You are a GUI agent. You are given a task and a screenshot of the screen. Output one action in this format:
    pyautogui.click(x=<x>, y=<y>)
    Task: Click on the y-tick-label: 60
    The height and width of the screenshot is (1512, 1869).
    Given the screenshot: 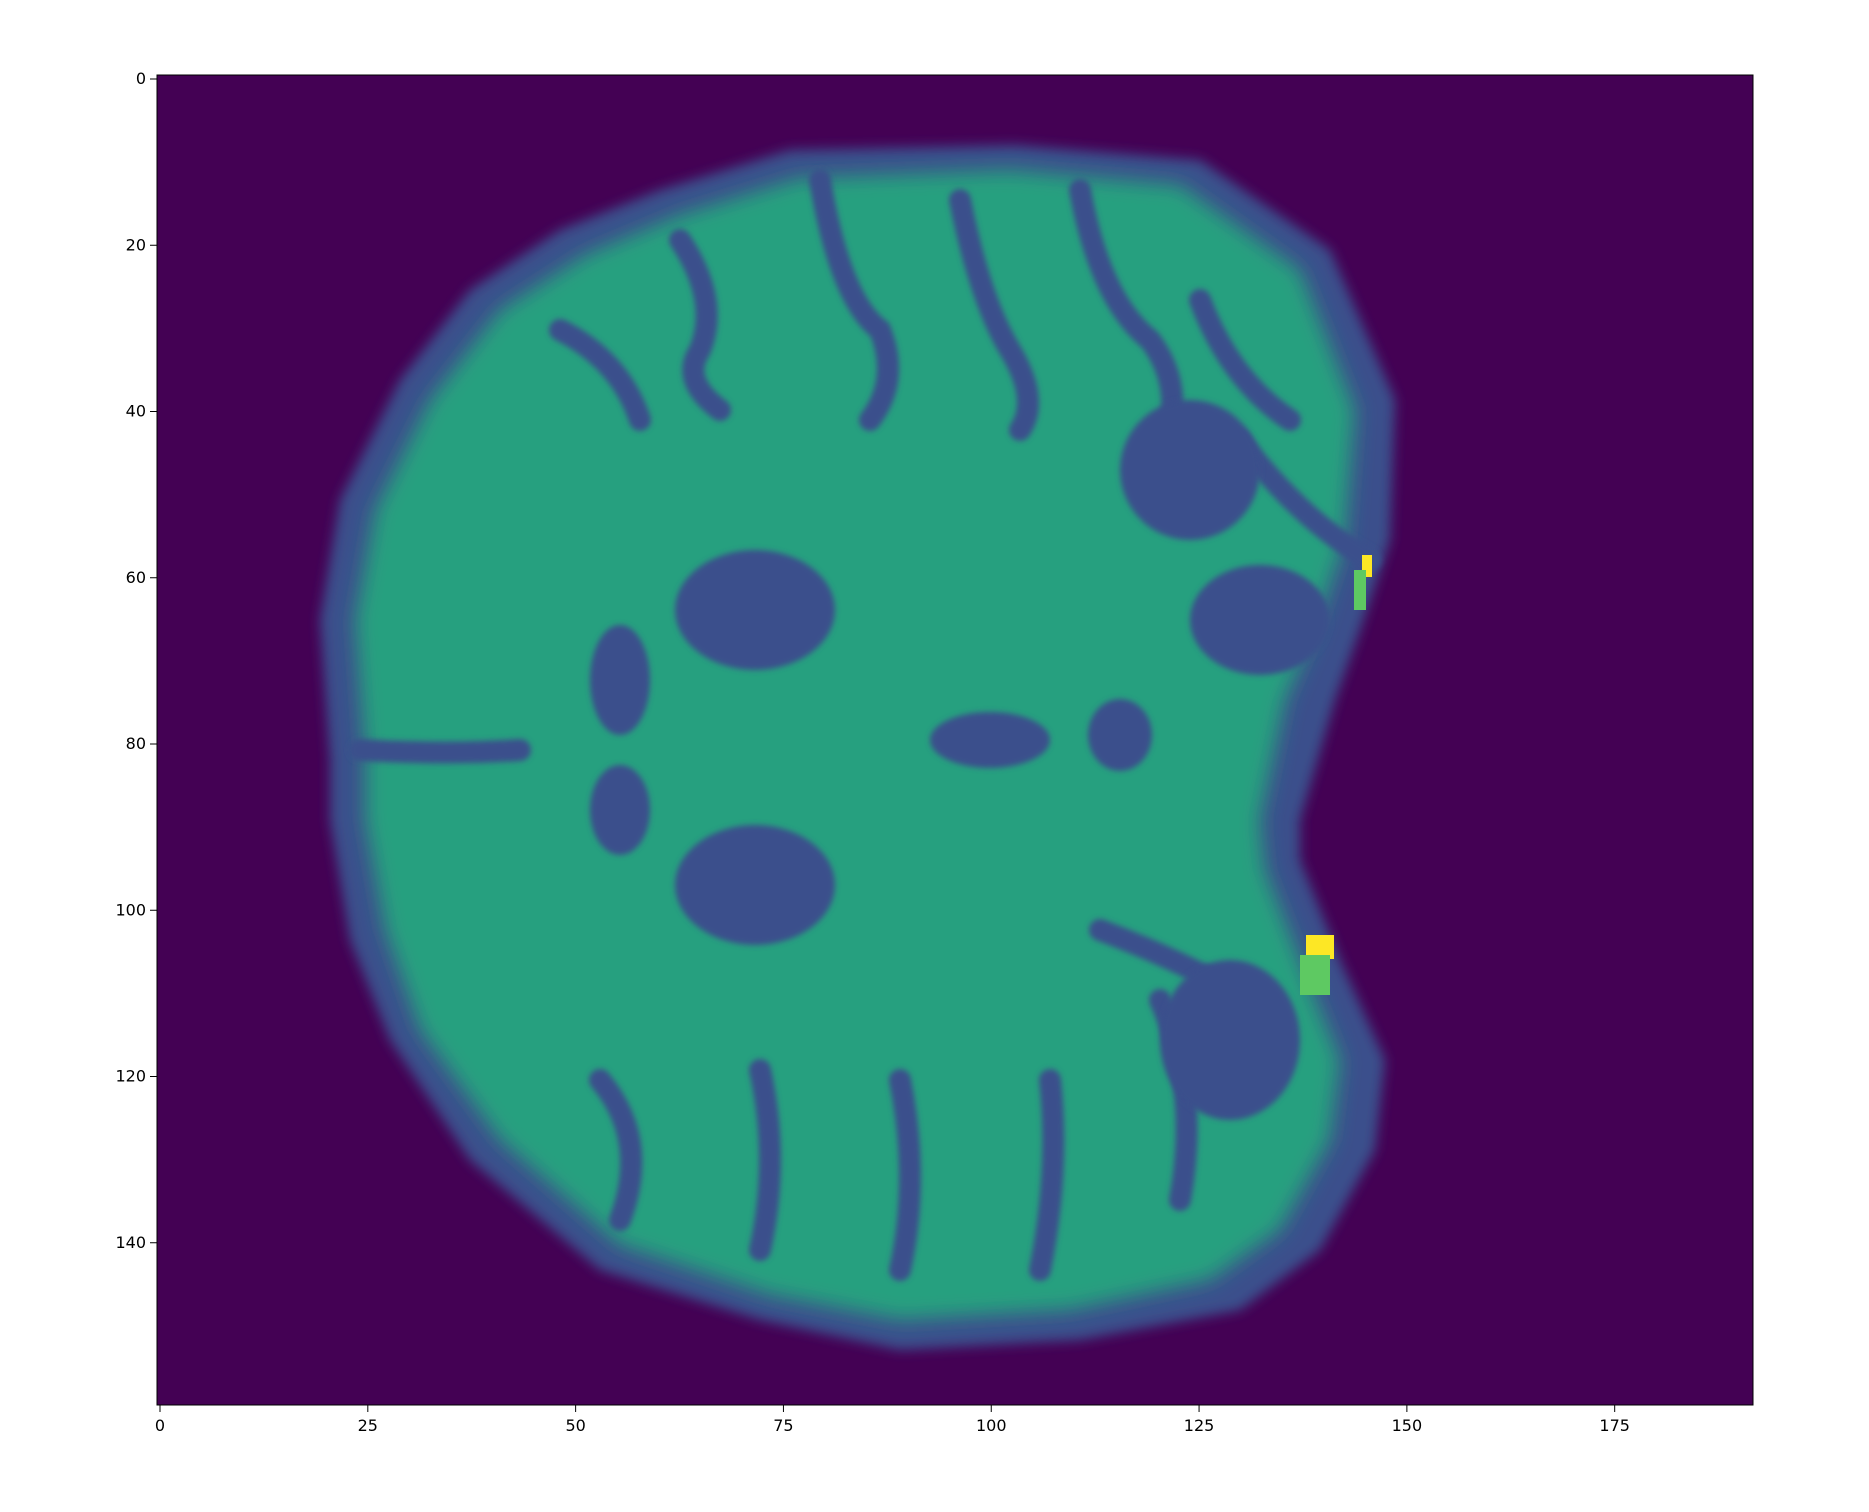 What is the action you would take?
    pyautogui.click(x=136, y=577)
    